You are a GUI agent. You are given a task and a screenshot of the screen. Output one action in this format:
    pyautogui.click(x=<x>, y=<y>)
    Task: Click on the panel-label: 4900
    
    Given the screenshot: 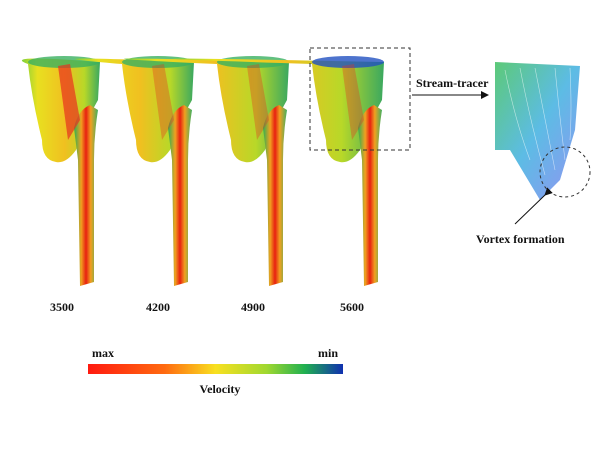 What is the action you would take?
    pyautogui.click(x=253, y=307)
    